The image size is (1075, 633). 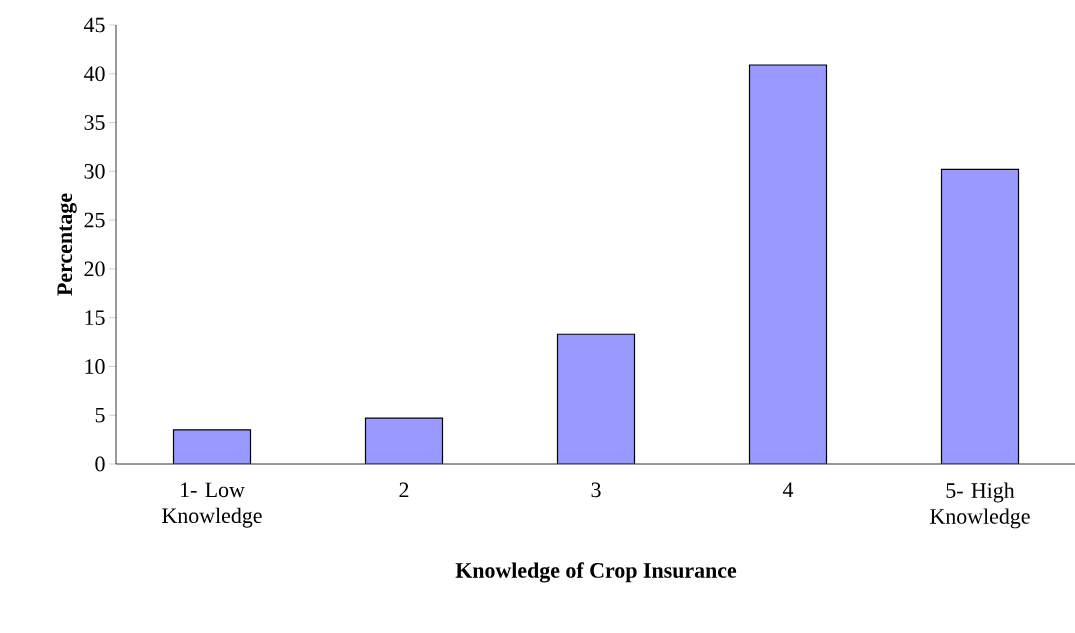 What do you see at coordinates (95, 318) in the screenshot?
I see `y-tick-label: 15` at bounding box center [95, 318].